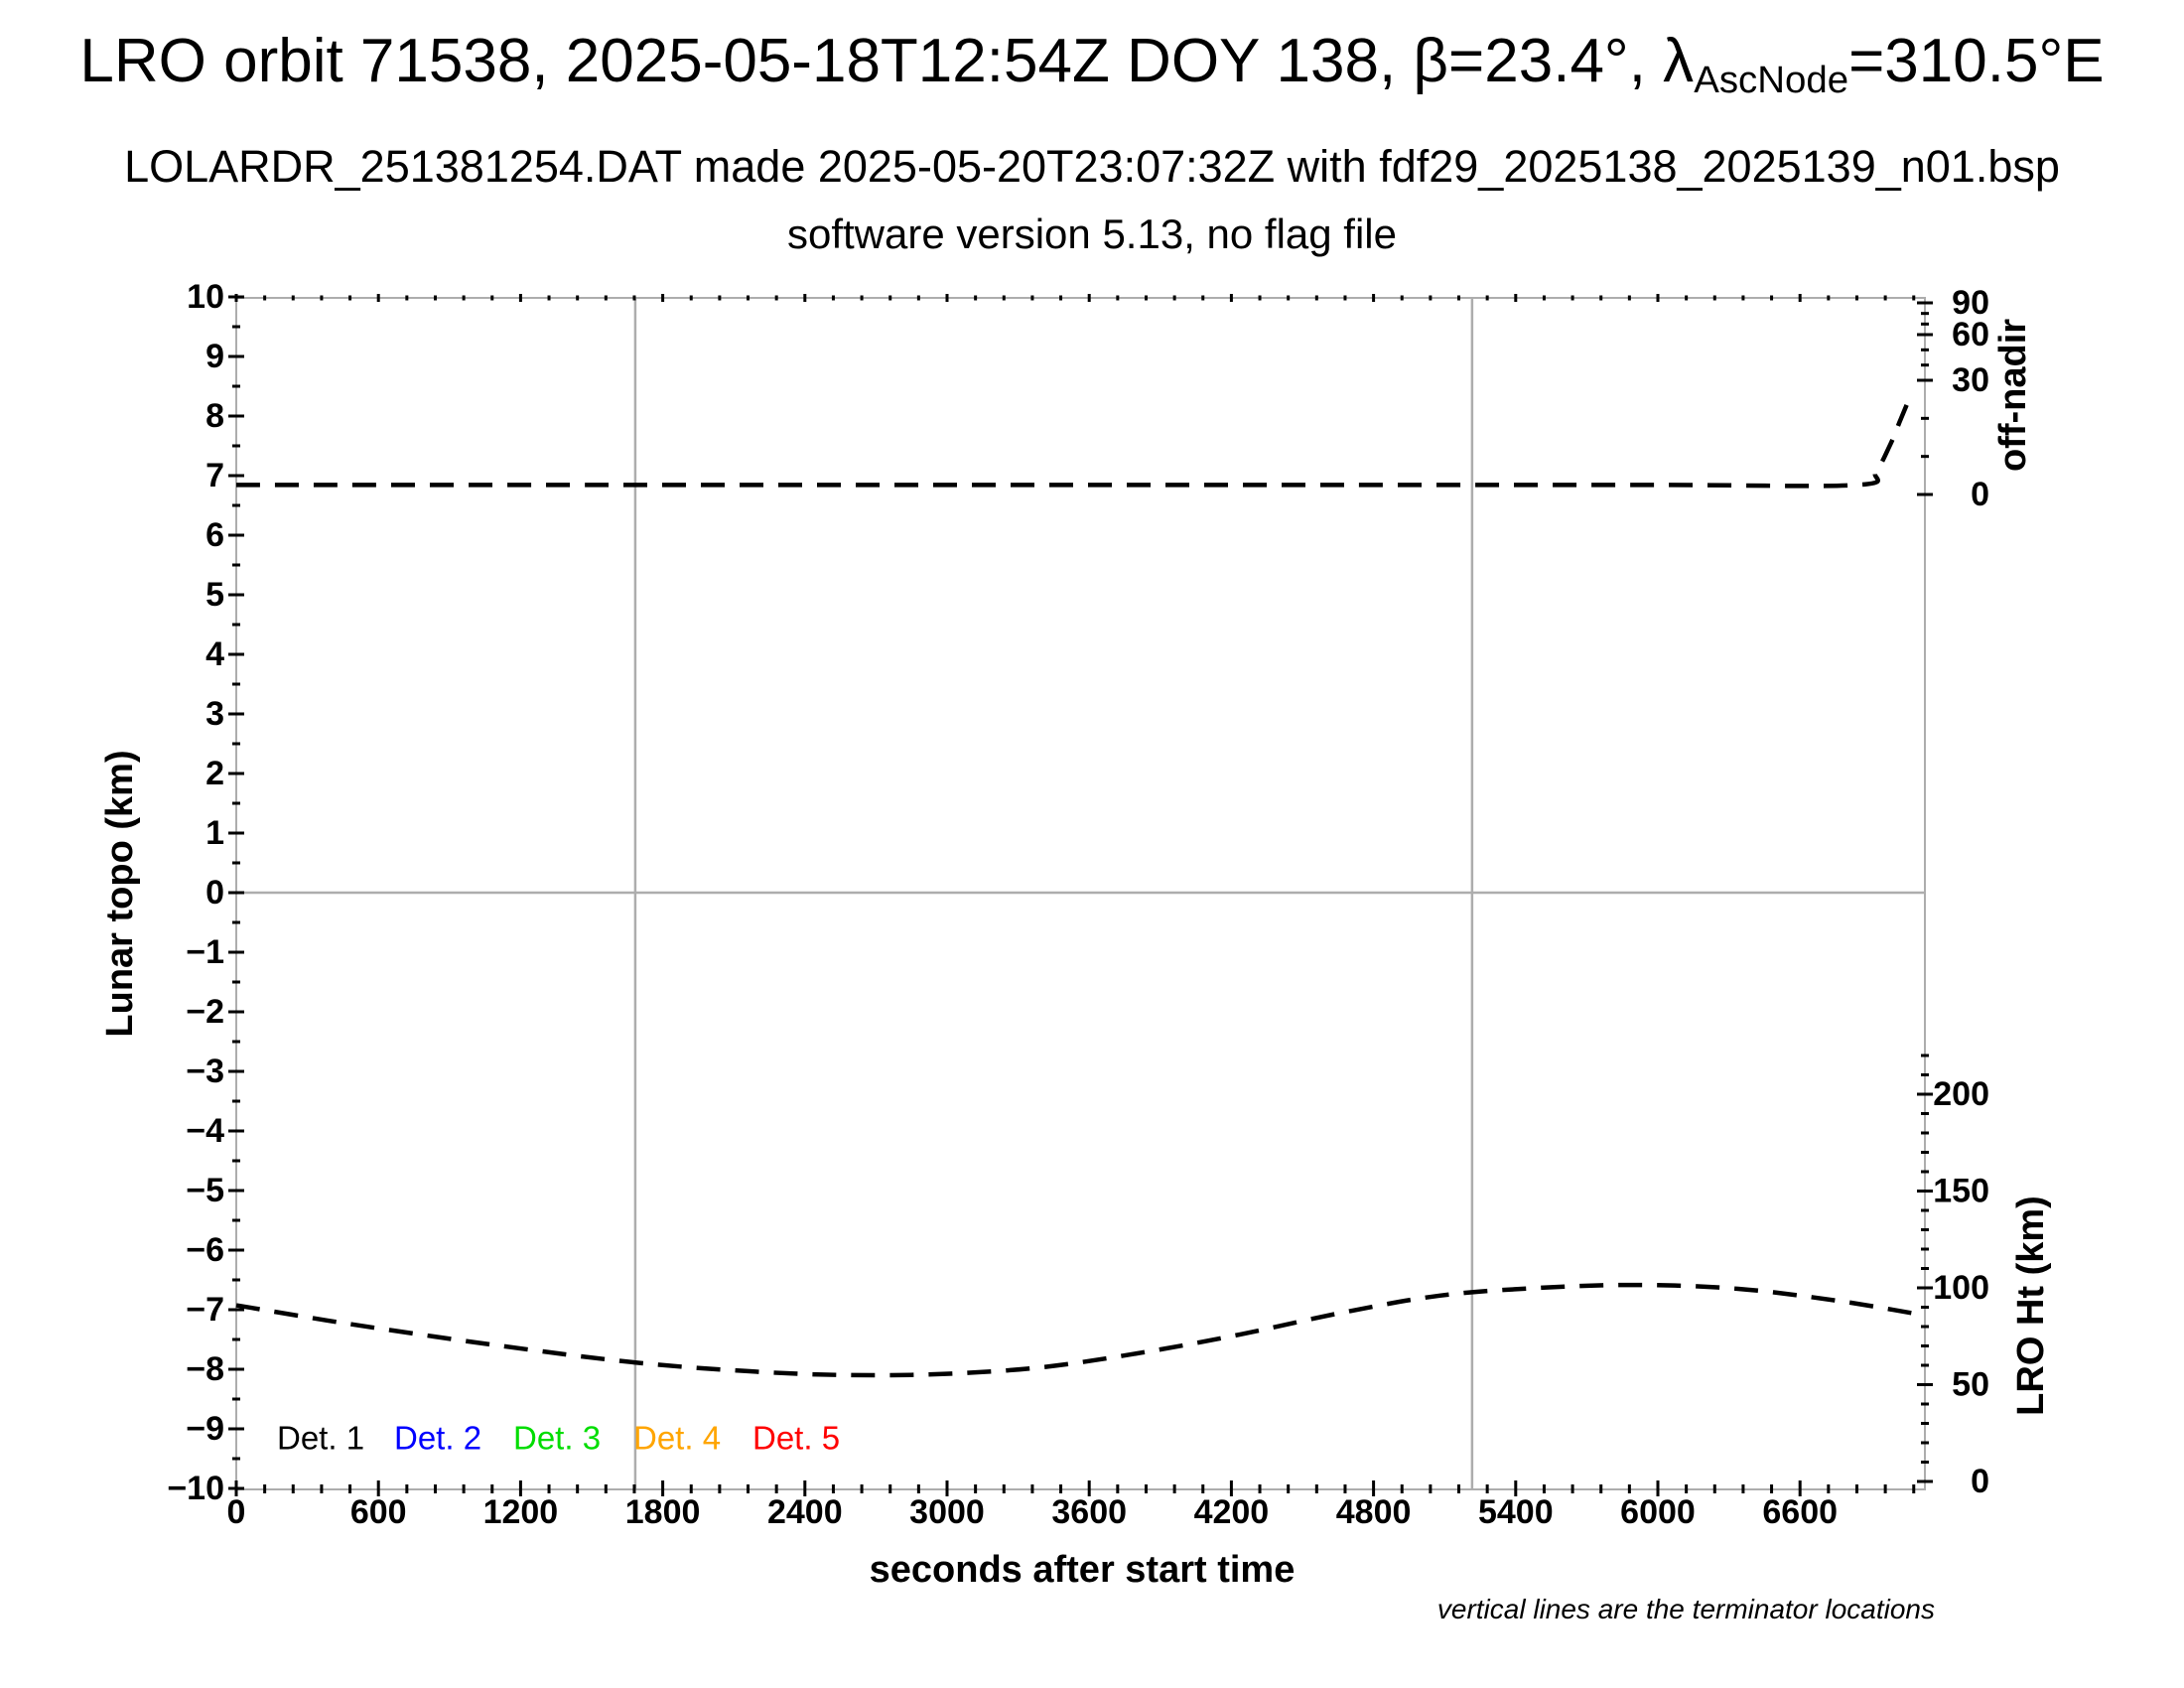 The height and width of the screenshot is (1688, 2184). I want to click on tick-label: 5400, so click(1516, 1512).